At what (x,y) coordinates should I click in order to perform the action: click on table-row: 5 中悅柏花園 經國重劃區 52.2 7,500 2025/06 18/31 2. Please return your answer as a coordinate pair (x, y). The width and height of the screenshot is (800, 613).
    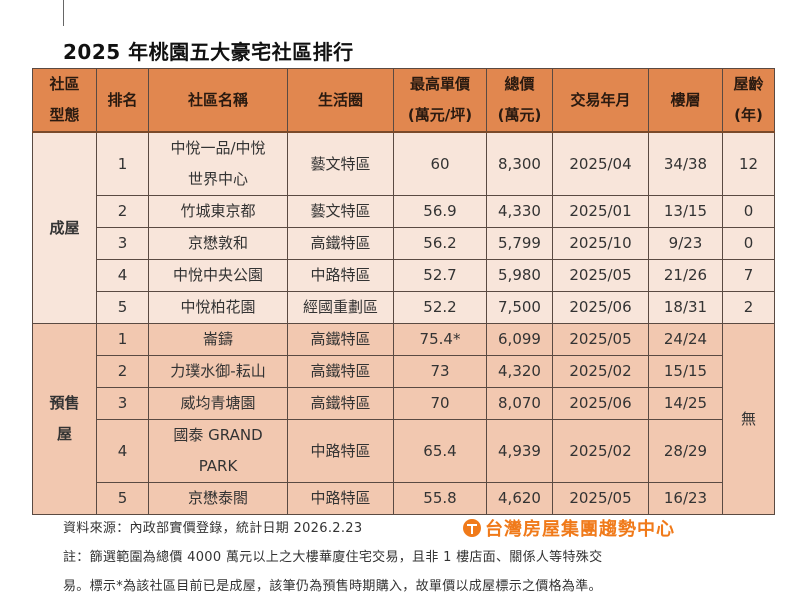
    Looking at the image, I should click on (404, 307).